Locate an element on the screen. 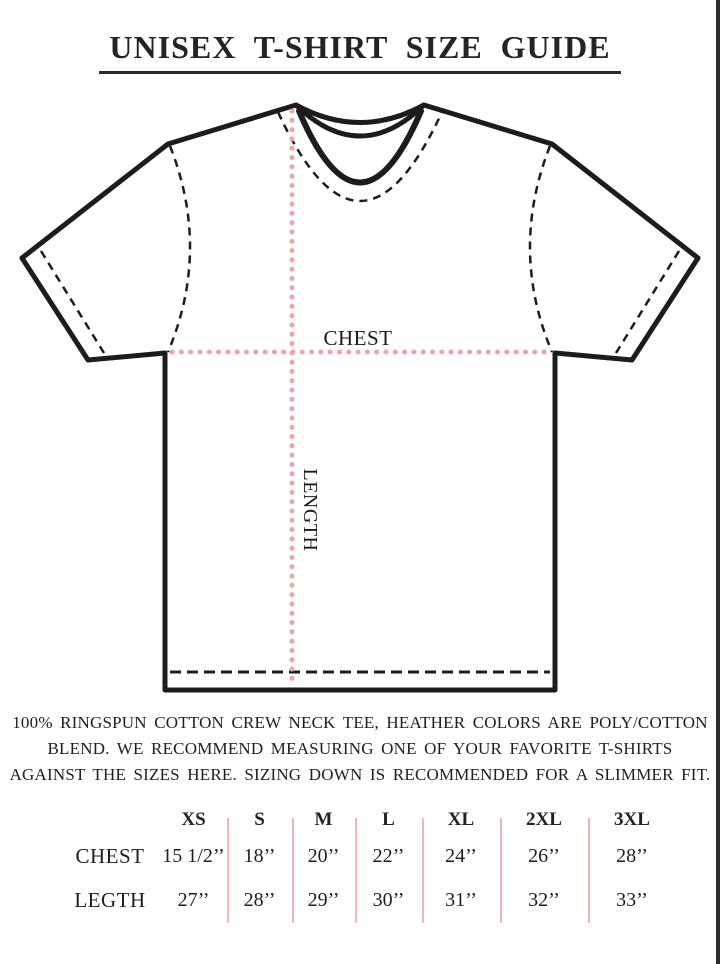 The image size is (720, 964). collar-band-top-curve is located at coordinates (360, 113).